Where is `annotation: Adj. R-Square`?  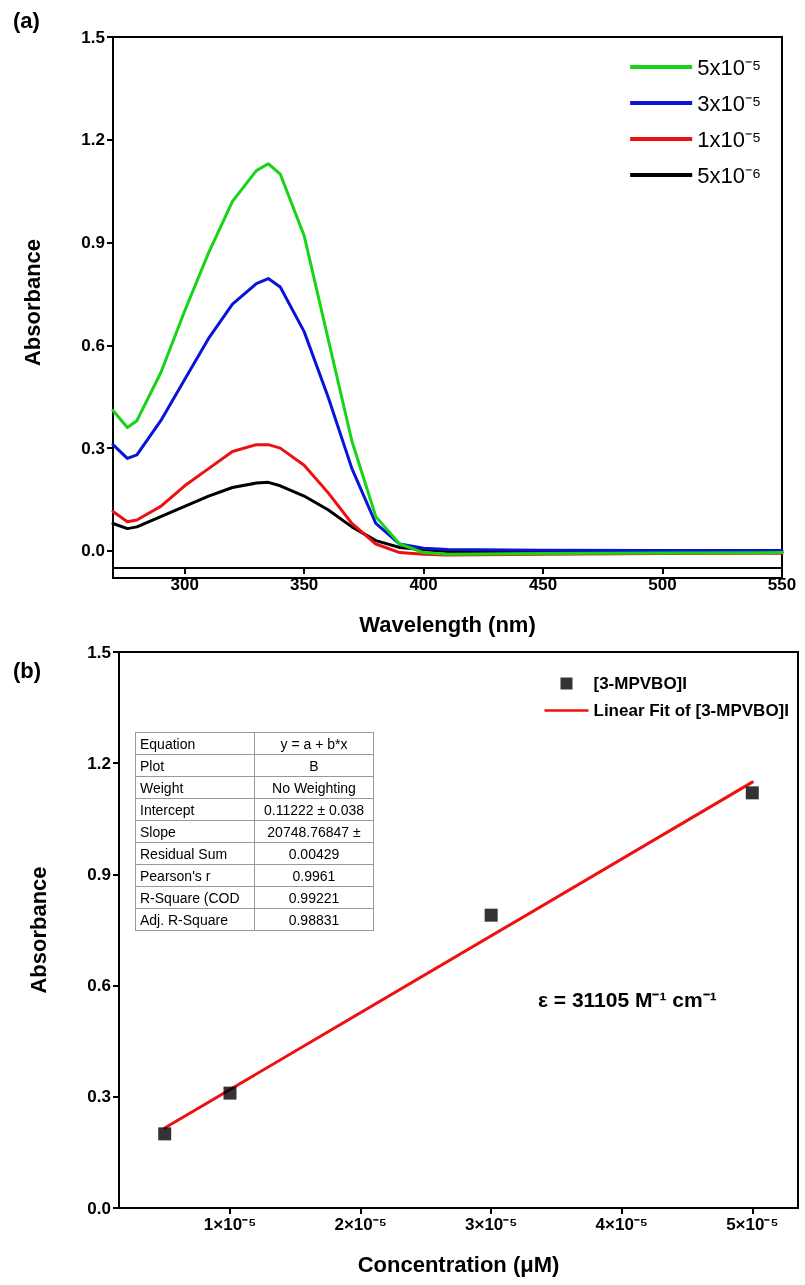 annotation: Adj. R-Square is located at coordinates (195, 919).